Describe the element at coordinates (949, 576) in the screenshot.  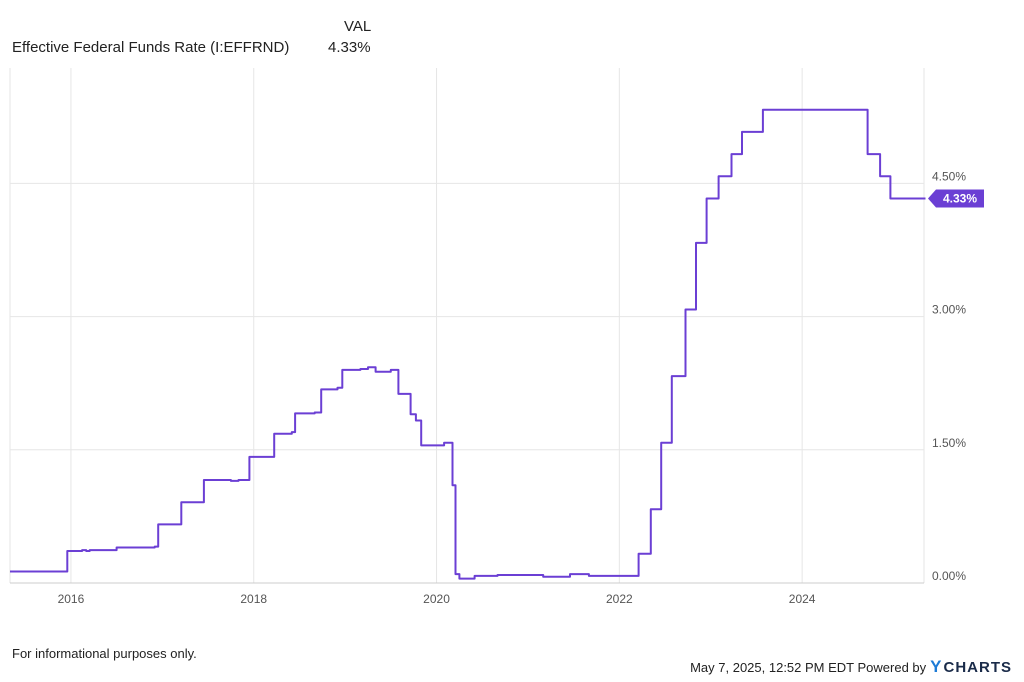
I see `y-tick-label: 0.00%` at that location.